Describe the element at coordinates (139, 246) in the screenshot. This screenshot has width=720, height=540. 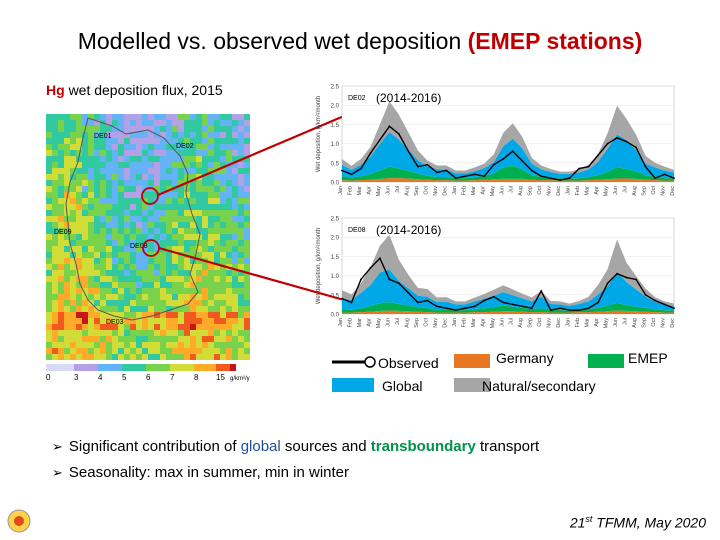
I see `station-label-de08: DE08` at that location.